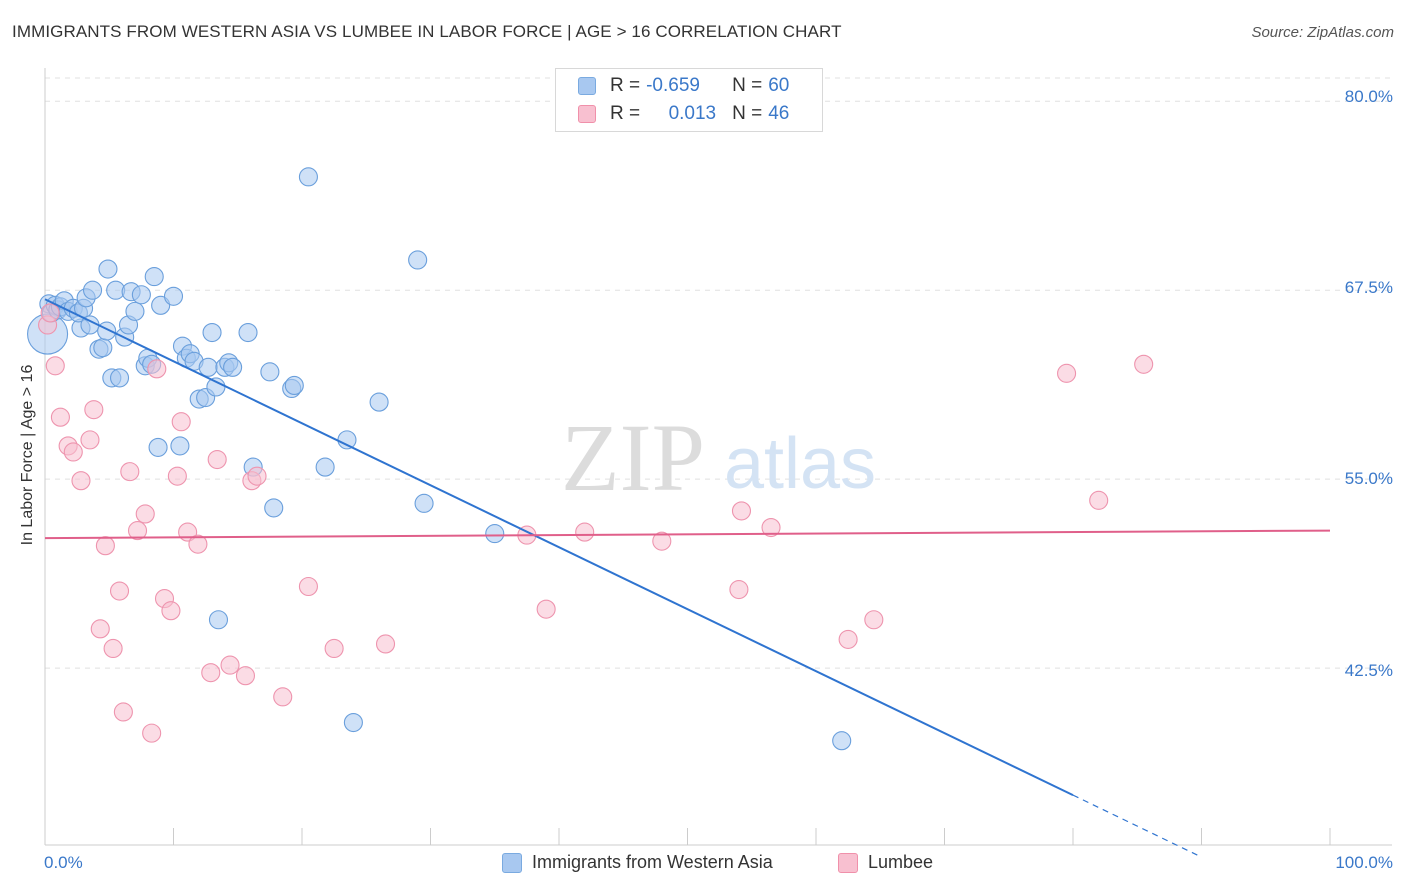  Describe the element at coordinates (1368, 670) in the screenshot. I see `y-tick-label: 42.5%` at that location.